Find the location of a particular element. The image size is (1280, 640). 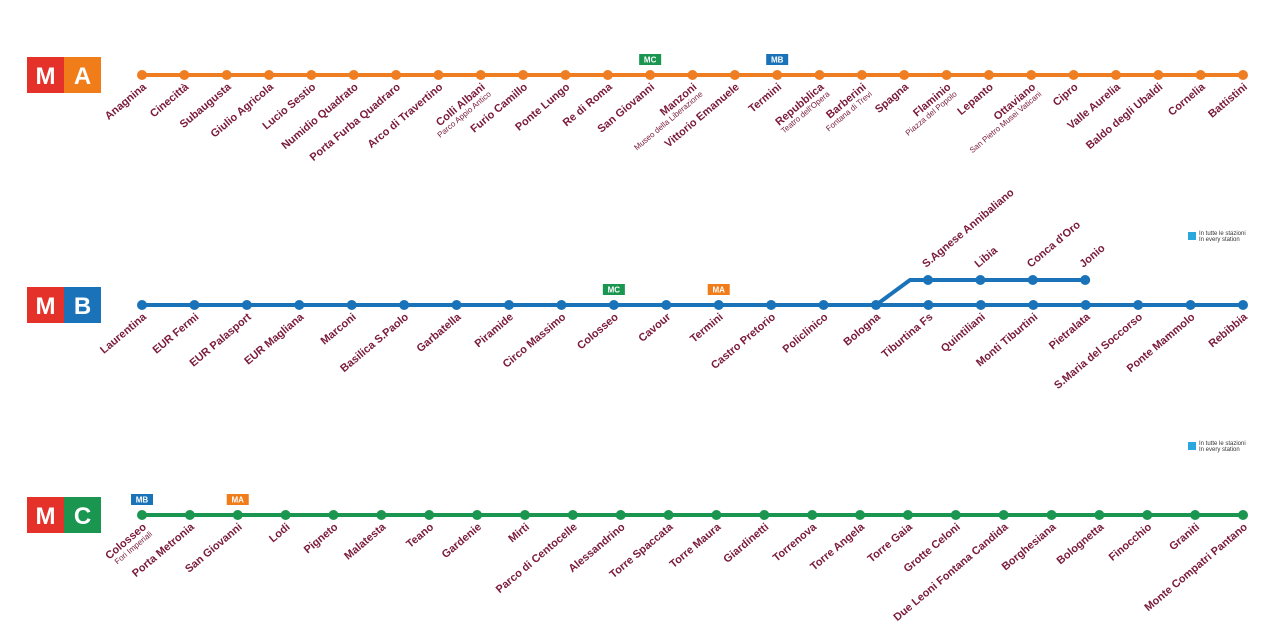

station-label: Baldo degli Ubaldi is located at coordinates (1124, 116).